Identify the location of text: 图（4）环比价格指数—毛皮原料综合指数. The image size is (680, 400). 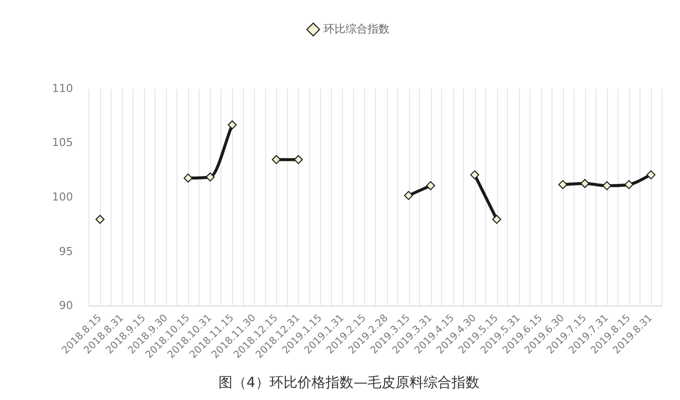
(349, 383).